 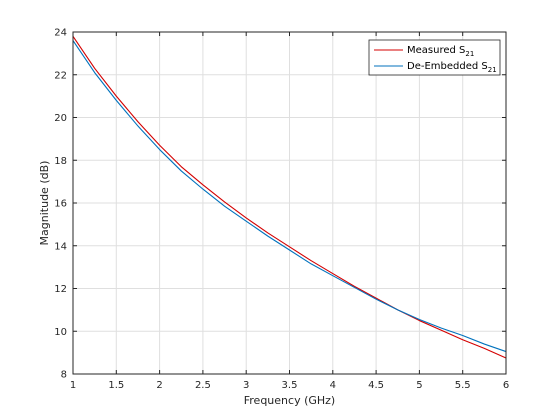 What do you see at coordinates (463, 385) in the screenshot?
I see `x-tick-label: 5.5` at bounding box center [463, 385].